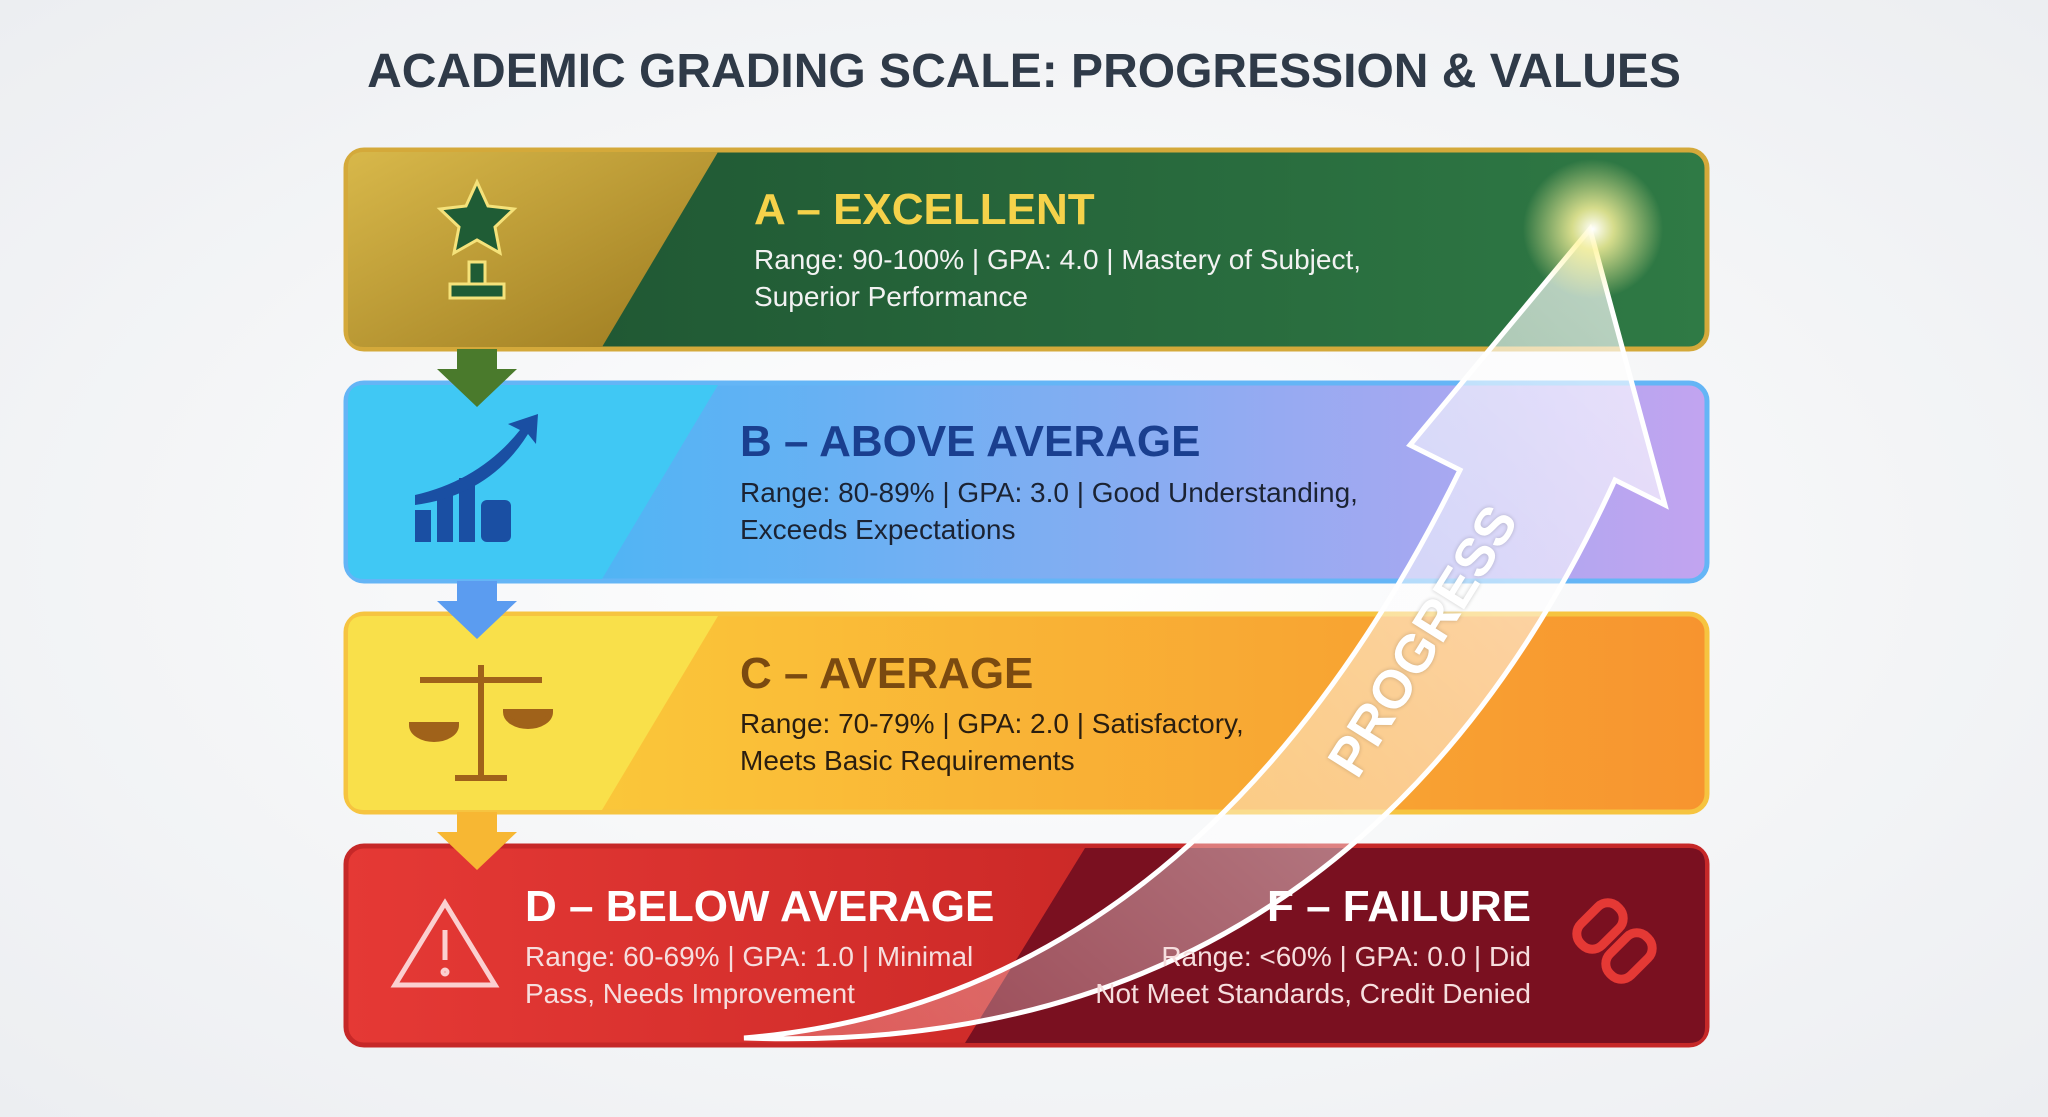 The image size is (2048, 1117). What do you see at coordinates (481, 723) in the screenshot?
I see `scale-icon` at bounding box center [481, 723].